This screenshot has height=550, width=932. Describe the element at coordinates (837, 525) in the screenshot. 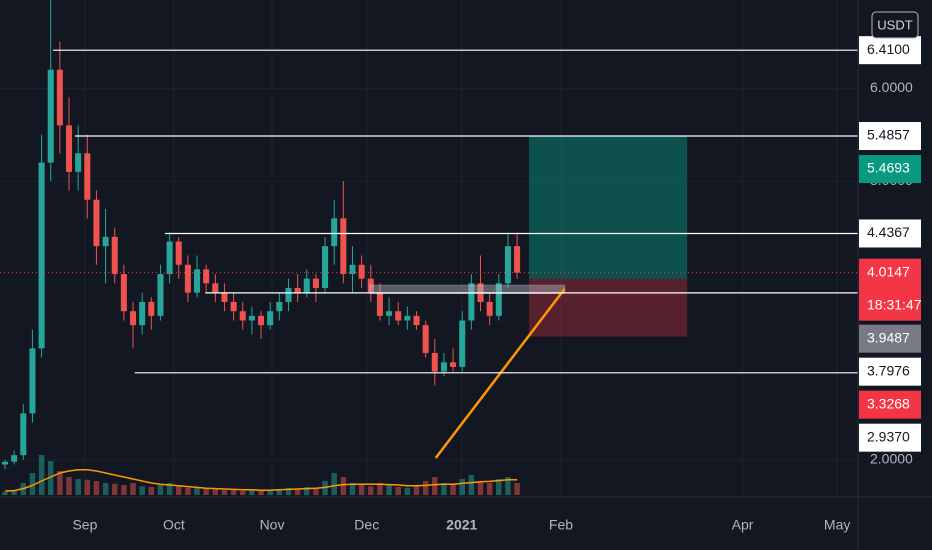

I see `x-tick-label: May` at that location.